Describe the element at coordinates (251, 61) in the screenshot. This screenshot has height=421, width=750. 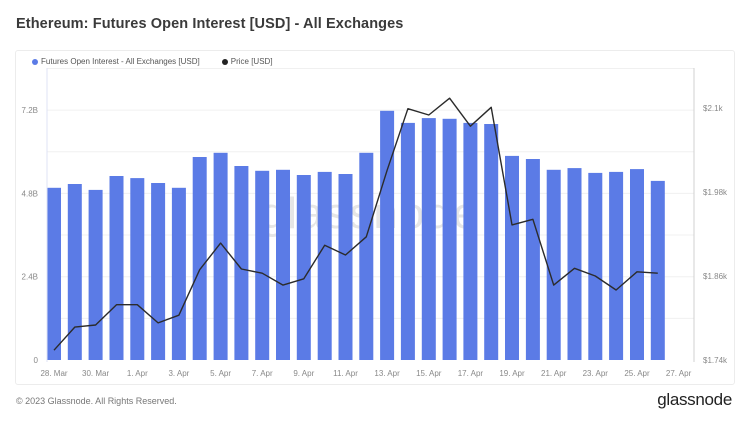
I see `legend-label-price: Price [USD]` at that location.